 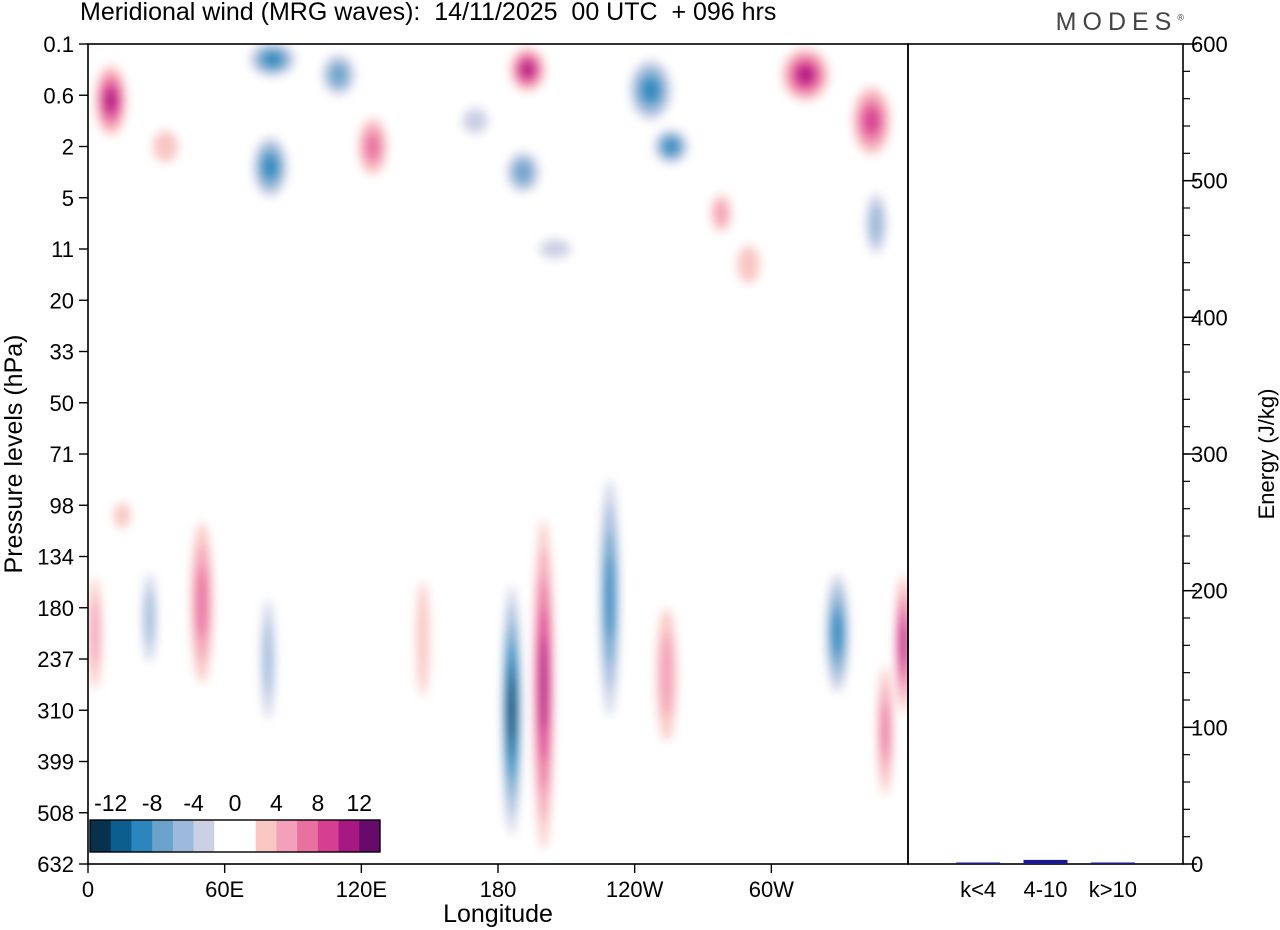 What do you see at coordinates (1209, 317) in the screenshot?
I see `energy-tick-label: 400` at bounding box center [1209, 317].